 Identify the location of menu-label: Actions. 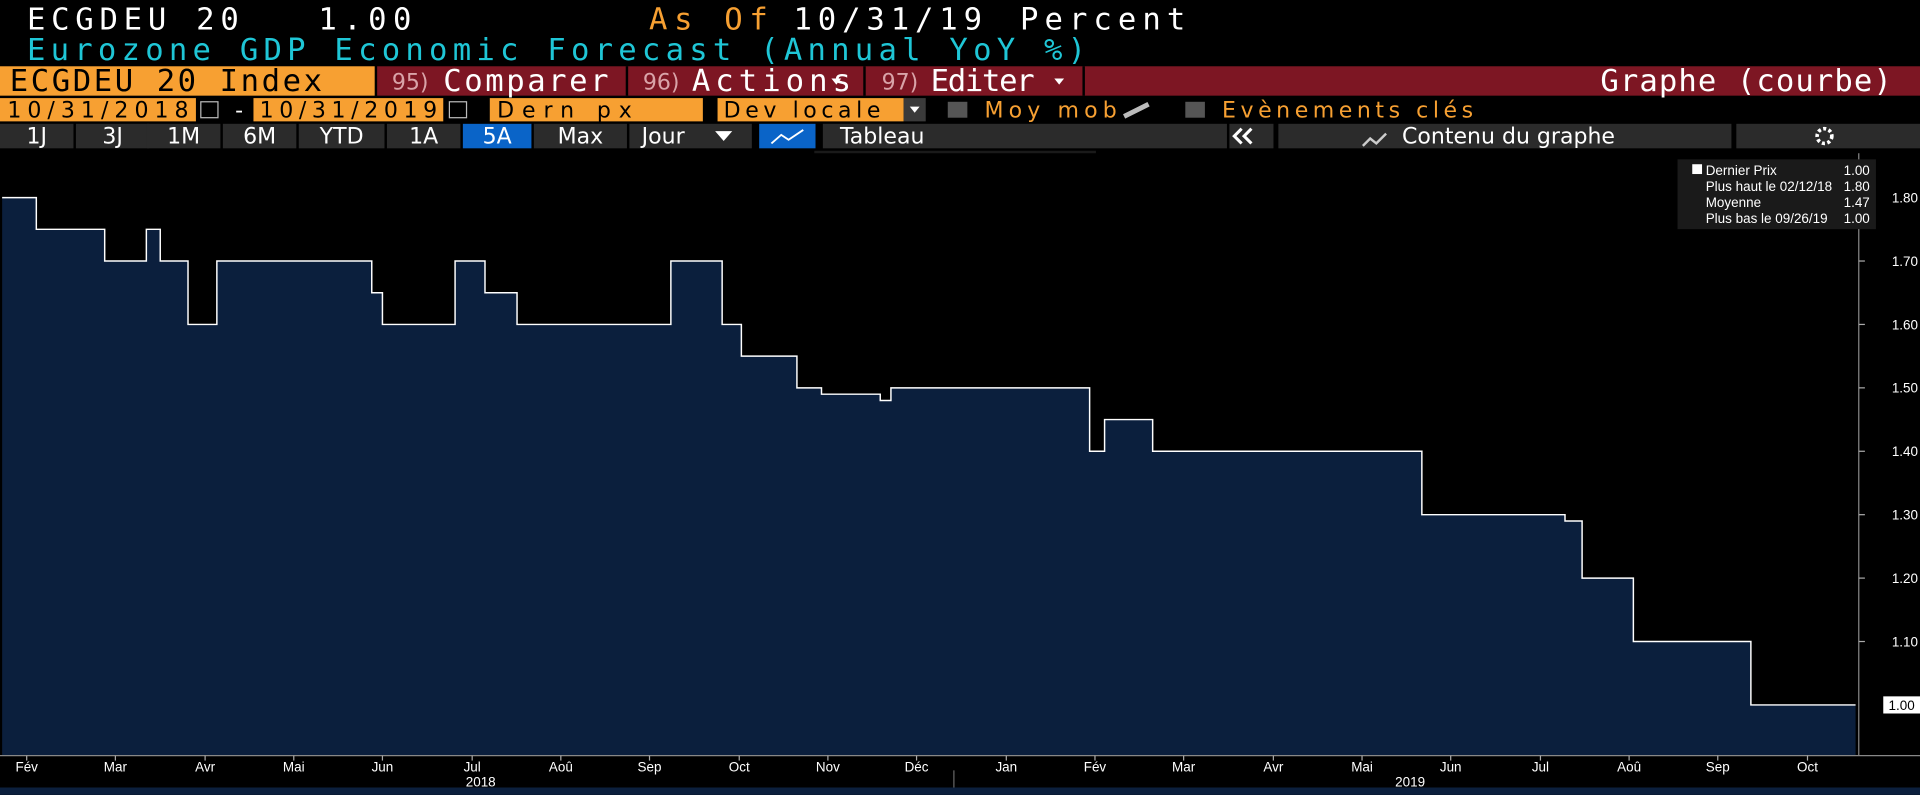
(771, 81).